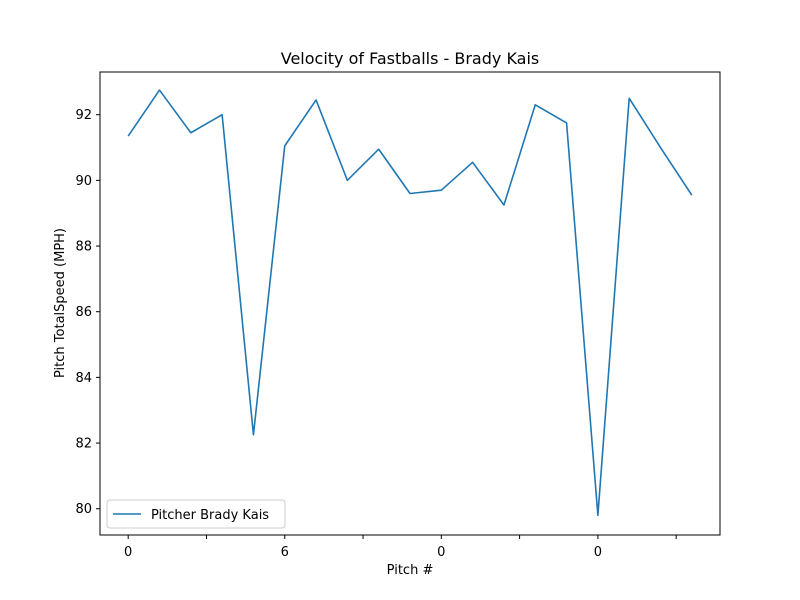 The height and width of the screenshot is (600, 800). I want to click on y-tick-label: 84, so click(83, 378).